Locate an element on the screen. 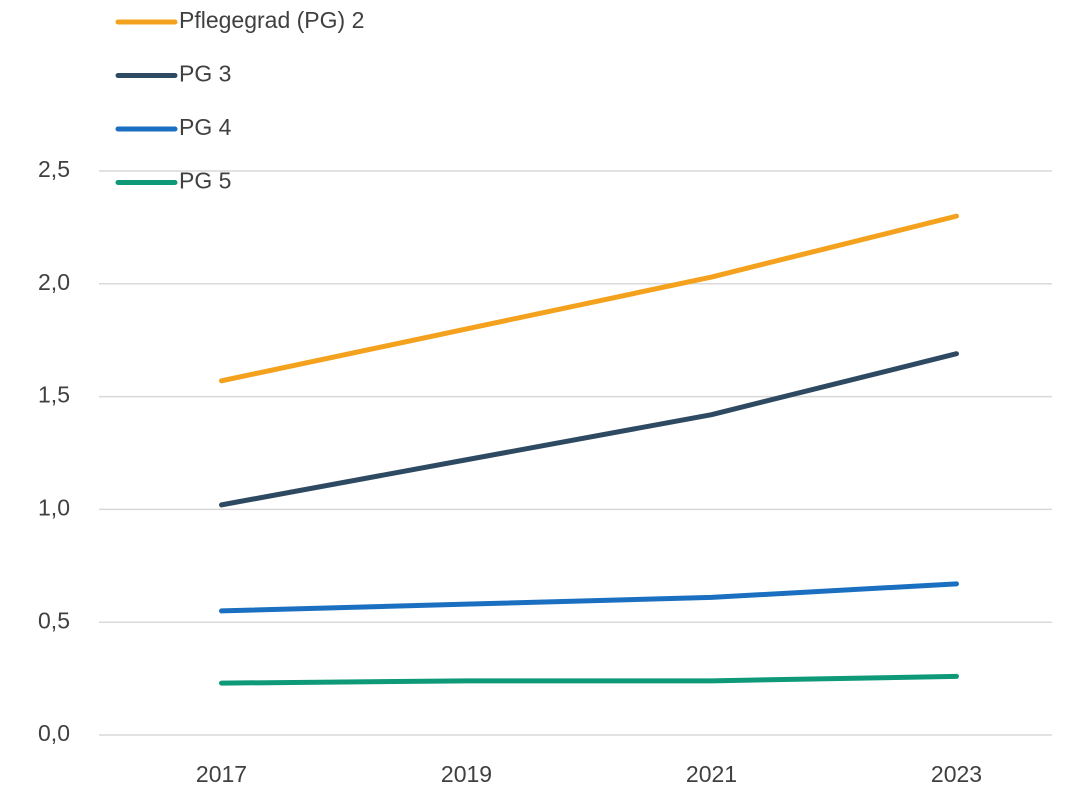 The width and height of the screenshot is (1091, 791). x-tick-label: 2019 is located at coordinates (466, 774).